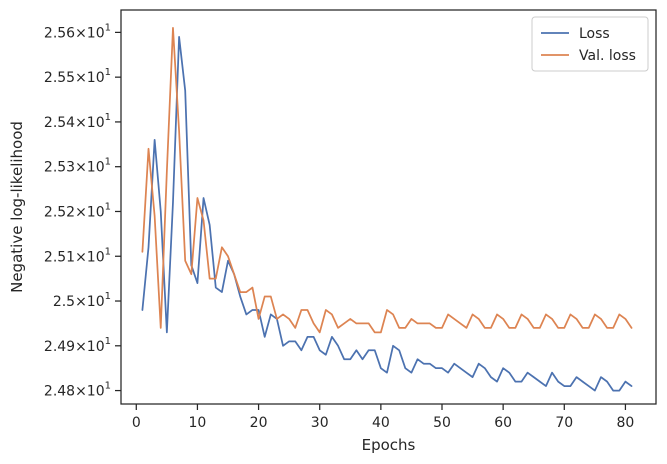 This screenshot has height=464, width=667. What do you see at coordinates (77, 76) in the screenshot?
I see `y-tick-label: 2.55×10¹` at bounding box center [77, 76].